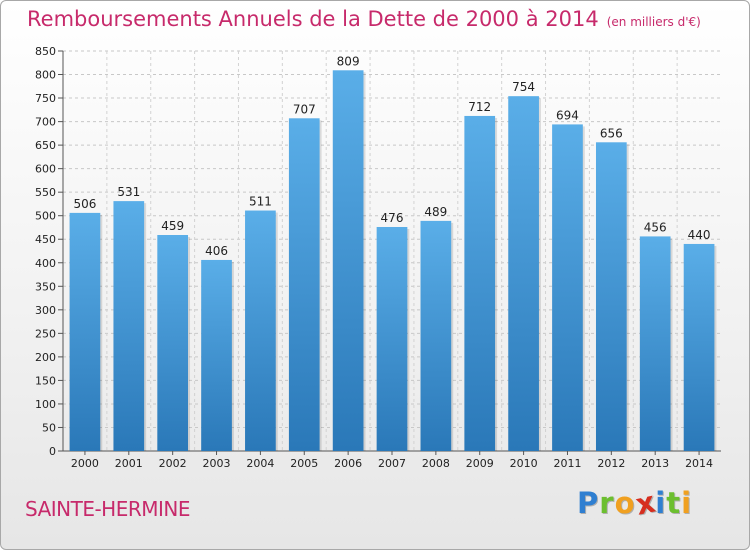  Describe the element at coordinates (45, 404) in the screenshot. I see `y-tick-label: 100` at that location.